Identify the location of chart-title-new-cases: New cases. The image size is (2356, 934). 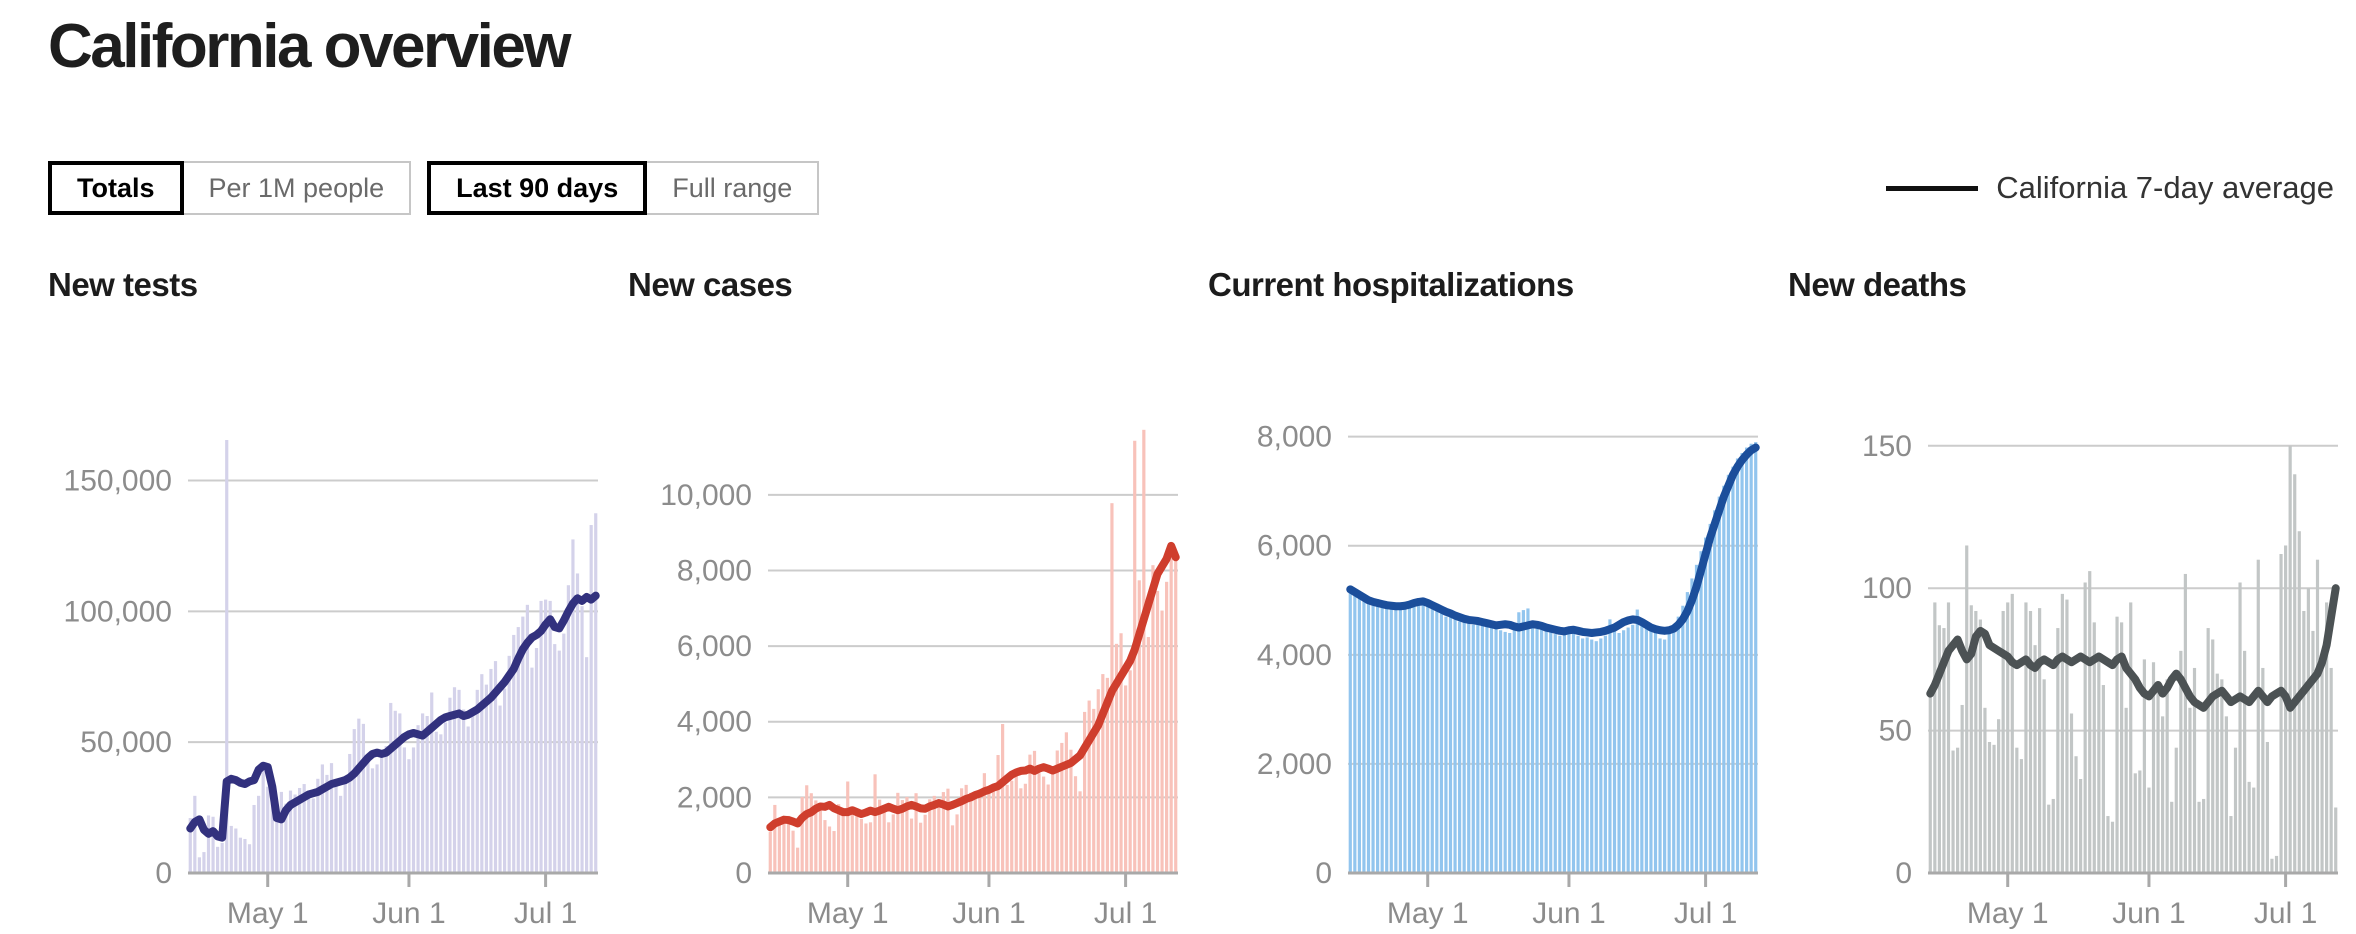
(710, 285).